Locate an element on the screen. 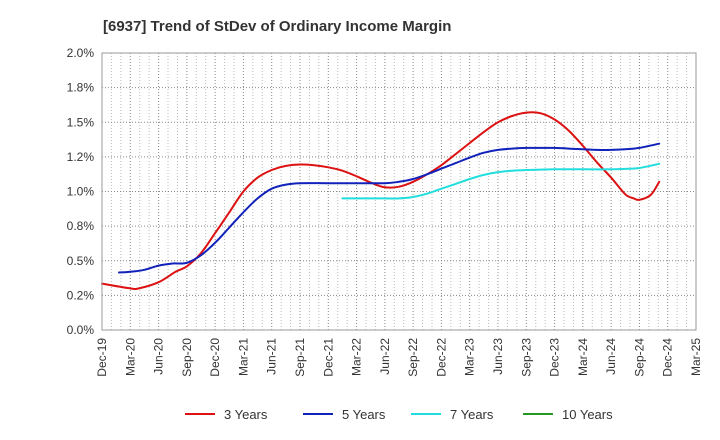 The image size is (720, 440). x-tick-label: Sep-22 is located at coordinates (413, 357).